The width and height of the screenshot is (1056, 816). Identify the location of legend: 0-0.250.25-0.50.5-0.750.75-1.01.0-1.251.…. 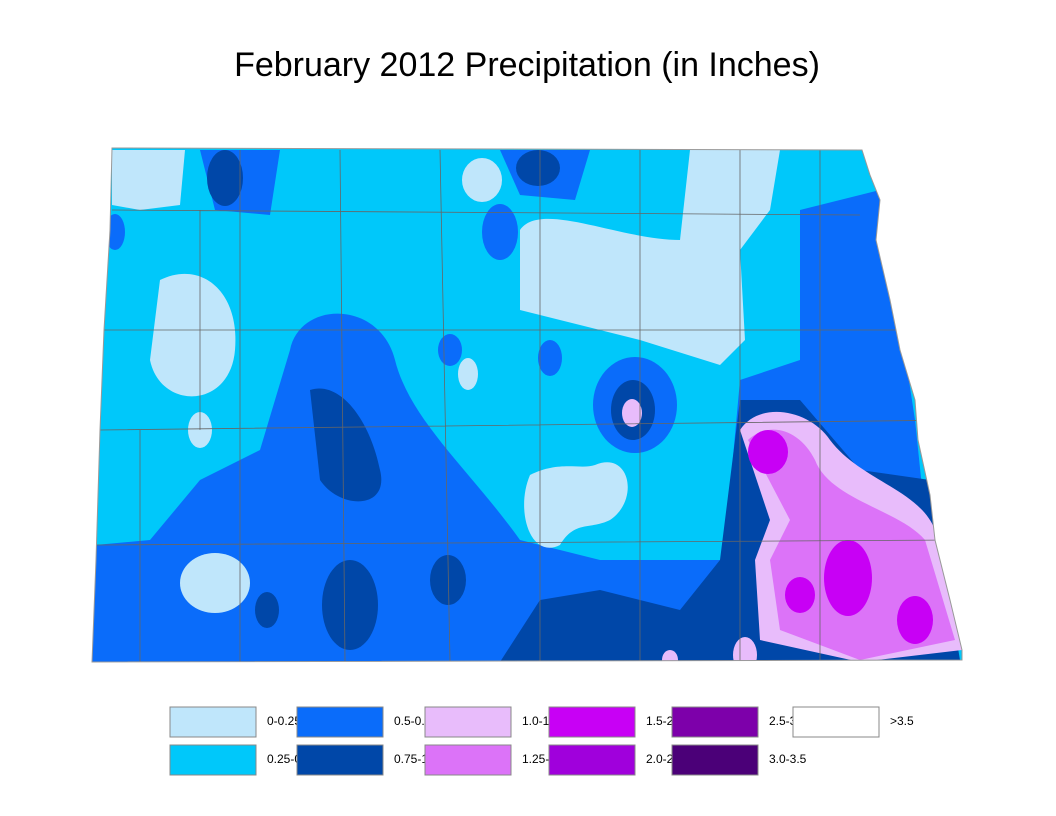
(541, 741).